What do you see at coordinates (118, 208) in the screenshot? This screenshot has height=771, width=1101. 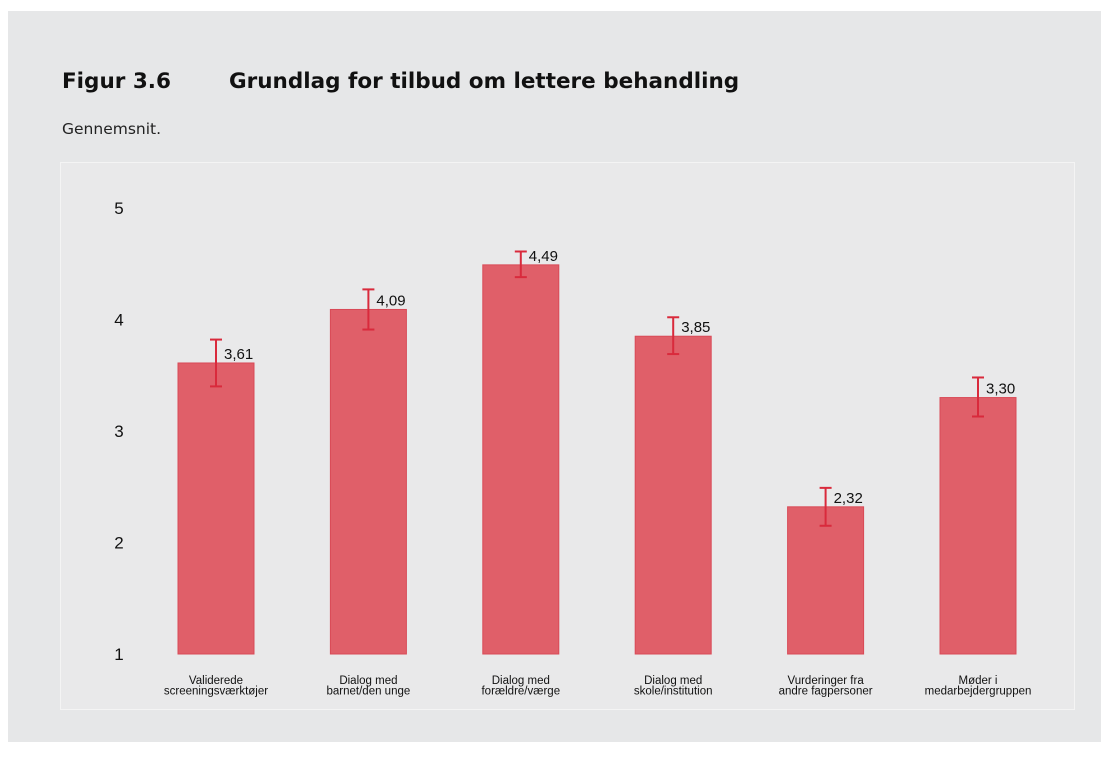 I see `y-tick-label: 5` at bounding box center [118, 208].